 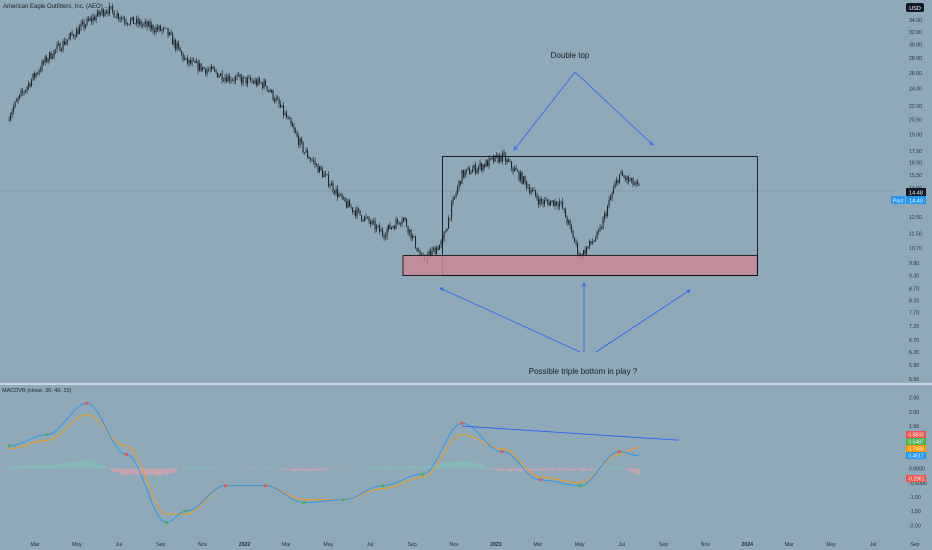 What do you see at coordinates (35, 545) in the screenshot?
I see `time-tick-label: Mar` at bounding box center [35, 545].